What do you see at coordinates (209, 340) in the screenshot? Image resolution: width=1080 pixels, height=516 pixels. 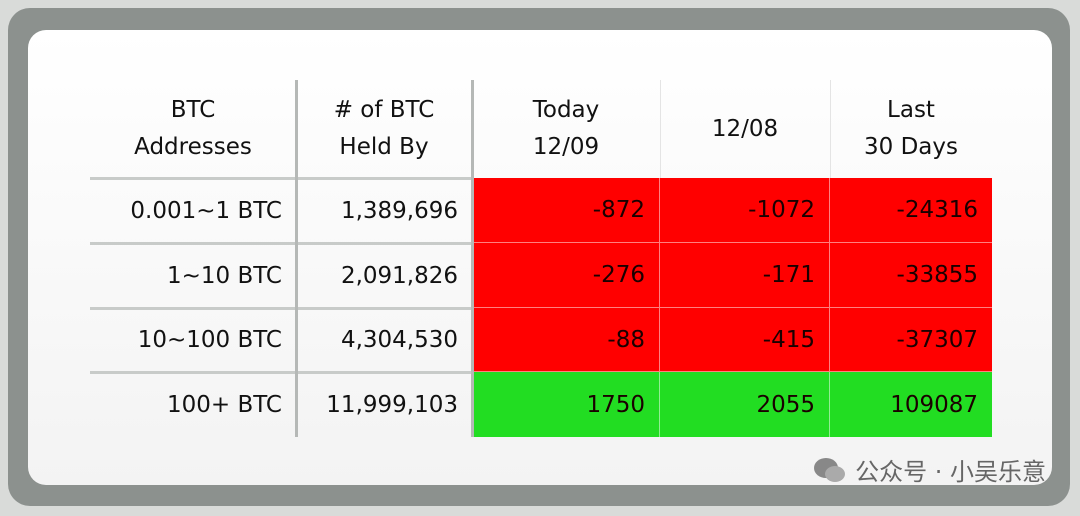 I see `table-cell: 10~100 BTC` at bounding box center [209, 340].